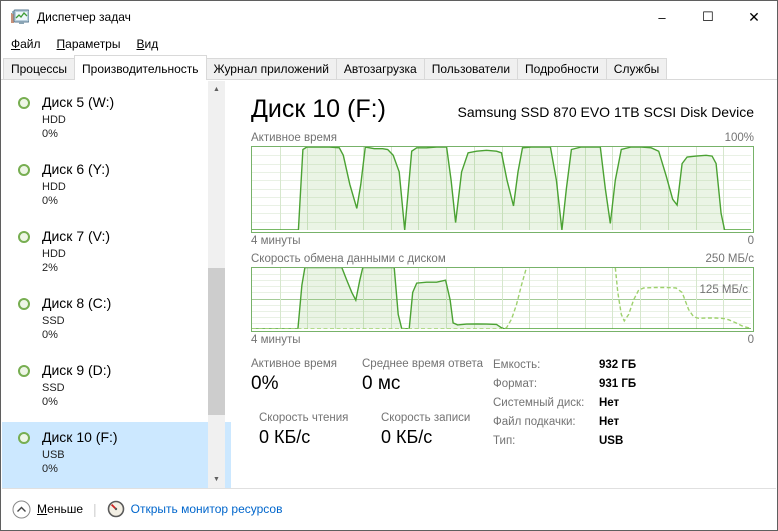  What do you see at coordinates (380, 68) in the screenshot?
I see `tab: Автозагрузка` at bounding box center [380, 68].